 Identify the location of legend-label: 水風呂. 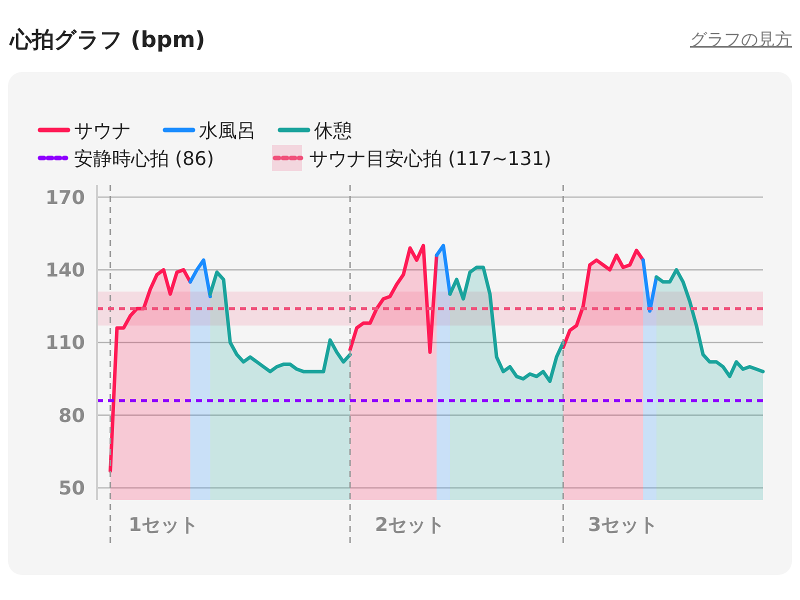
(227, 131).